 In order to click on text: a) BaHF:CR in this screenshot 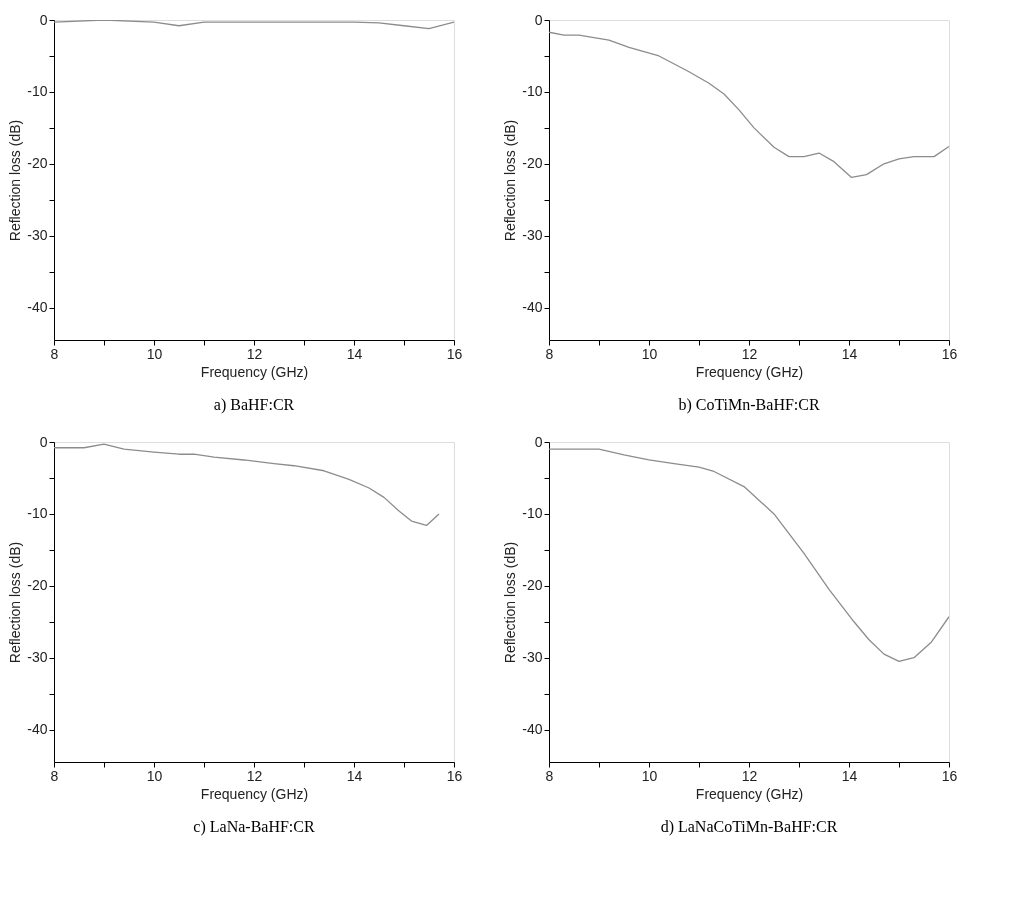, I will do `click(254, 405)`.